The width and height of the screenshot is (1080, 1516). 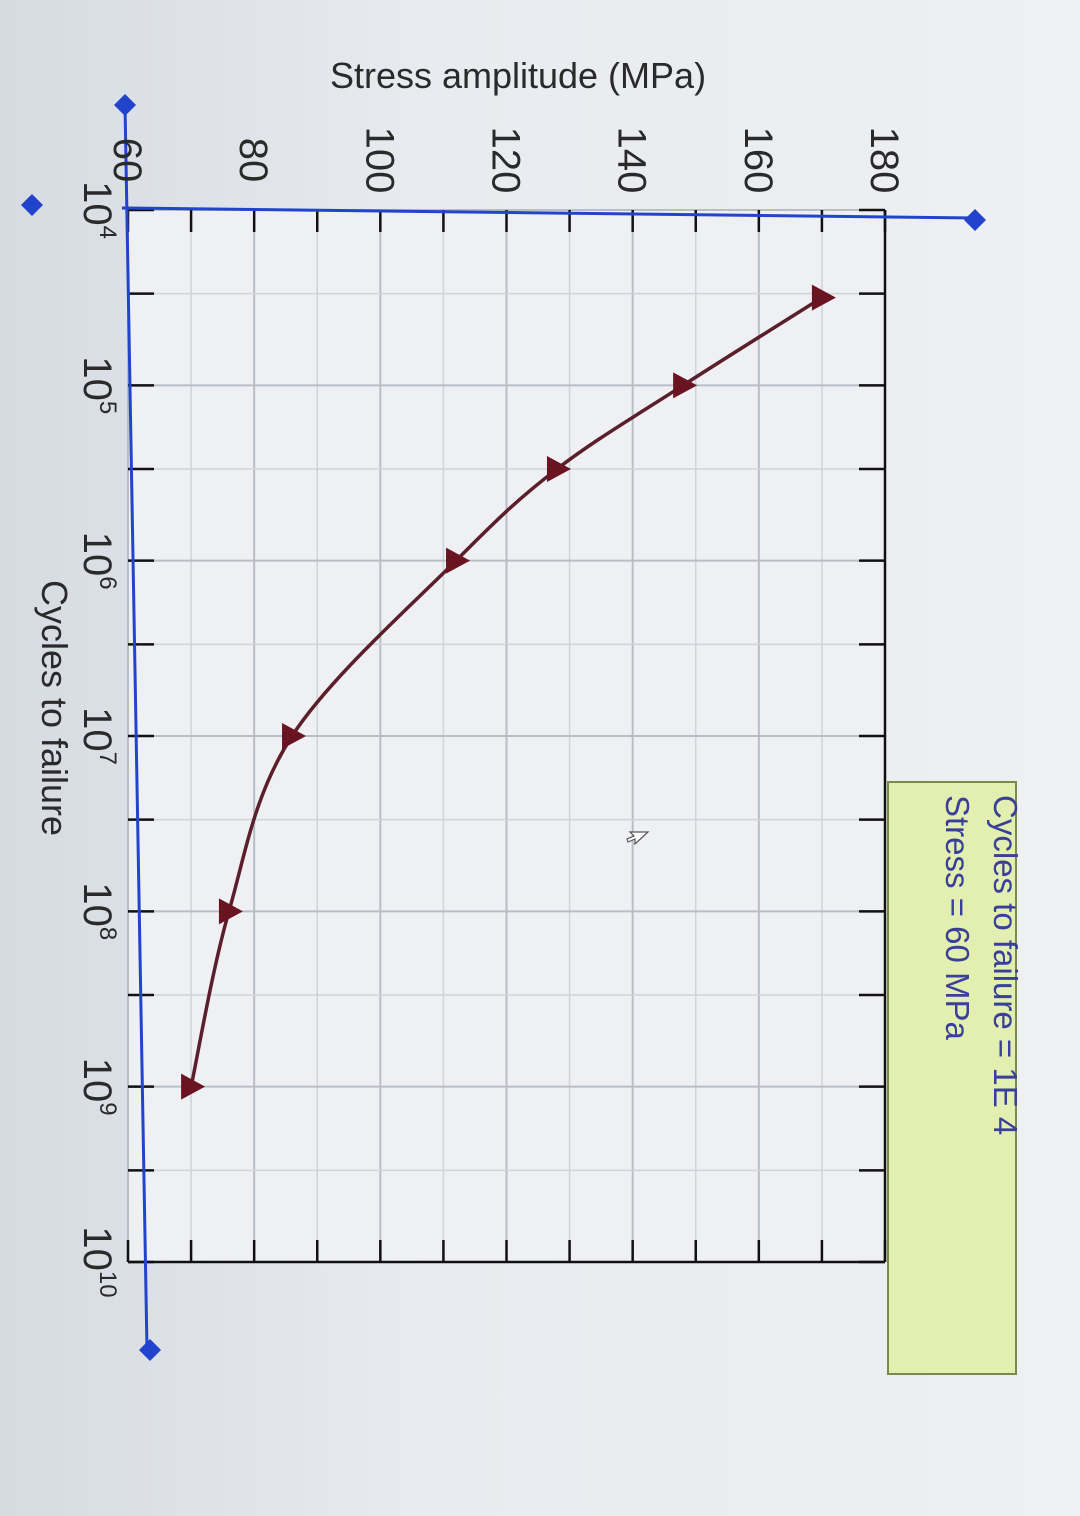 I want to click on y-axis-title: Stress amplitude (MPa), so click(x=518, y=75).